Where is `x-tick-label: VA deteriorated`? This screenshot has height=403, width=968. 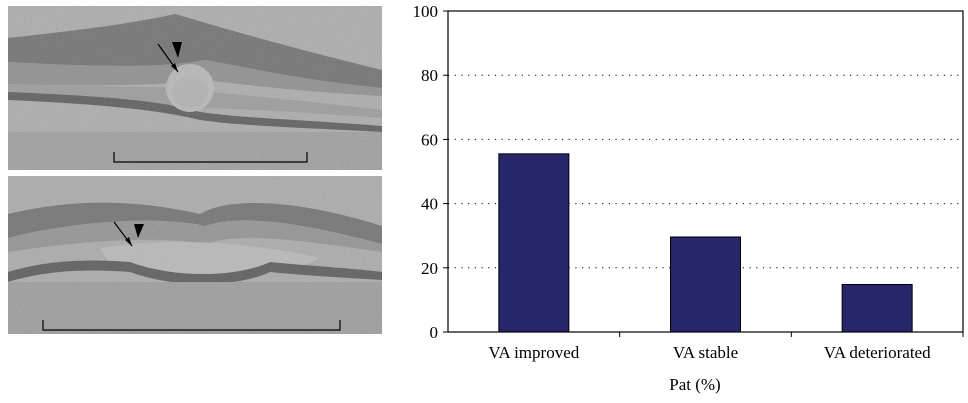 x-tick-label: VA deteriorated is located at coordinates (877, 352).